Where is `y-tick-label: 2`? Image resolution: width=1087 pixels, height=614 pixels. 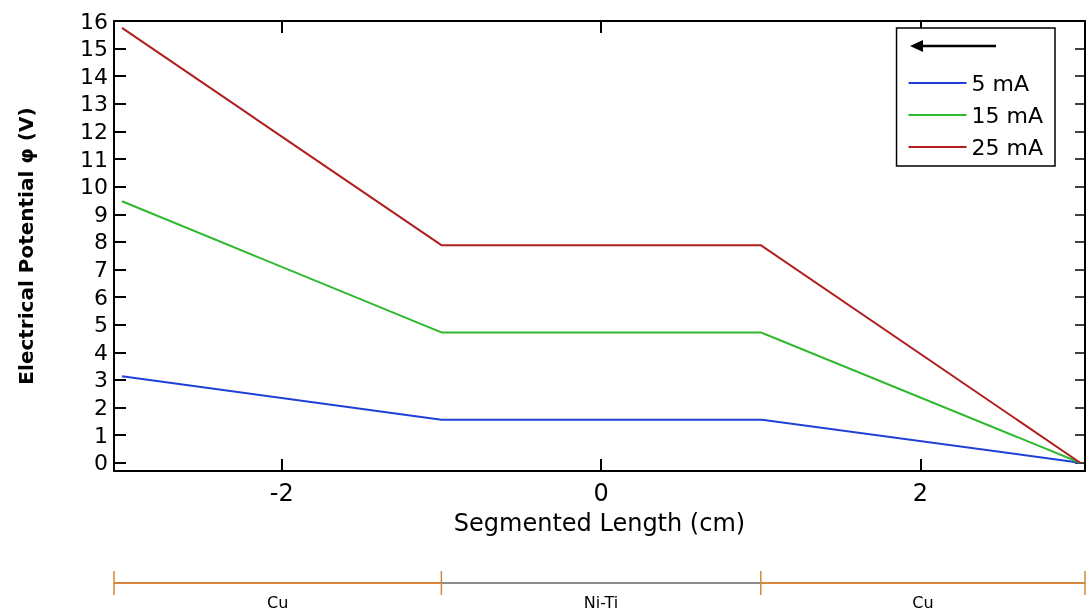 y-tick-label: 2 is located at coordinates (101, 407).